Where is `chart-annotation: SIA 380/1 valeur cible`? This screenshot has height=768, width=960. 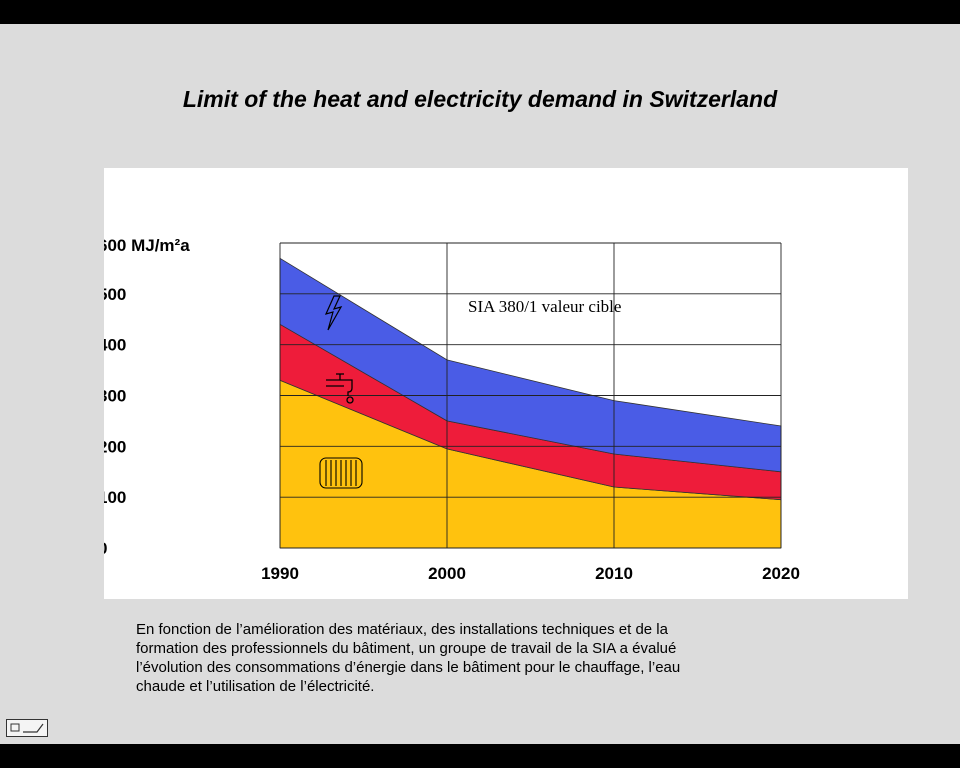
chart-annotation: SIA 380/1 valeur cible is located at coordinates (544, 306).